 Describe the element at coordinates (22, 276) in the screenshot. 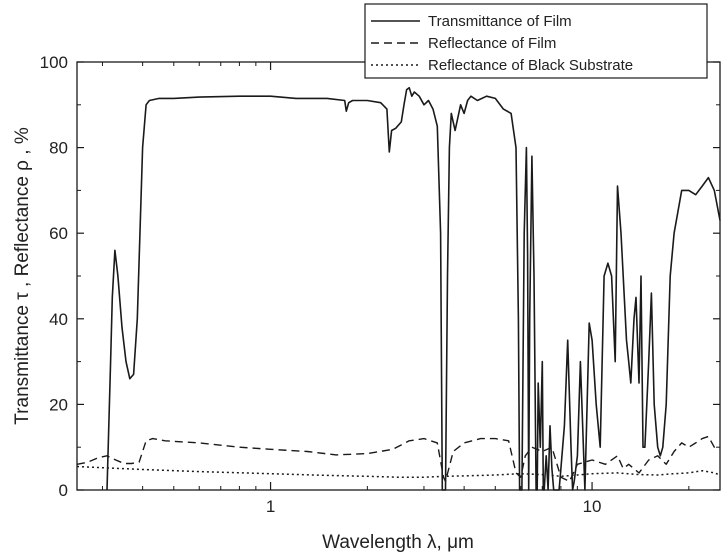

I see `y-axis-label: Transmittance τ , Reflectance ρ , %` at that location.